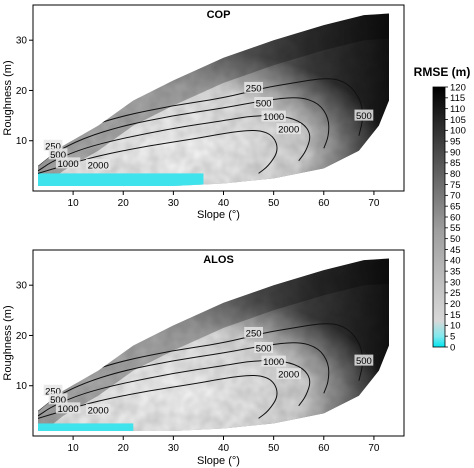  What do you see at coordinates (455, 293) in the screenshot?
I see `colorbar-tick-label: 25` at bounding box center [455, 293].